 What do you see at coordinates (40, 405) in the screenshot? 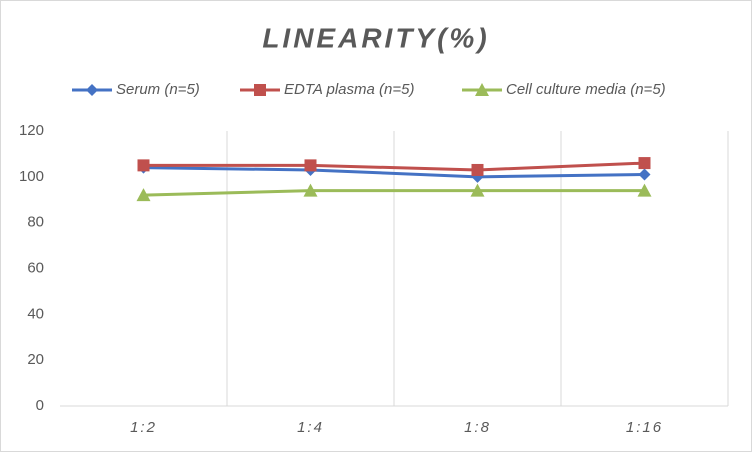
I see `y-tick-label: 0` at bounding box center [40, 405].